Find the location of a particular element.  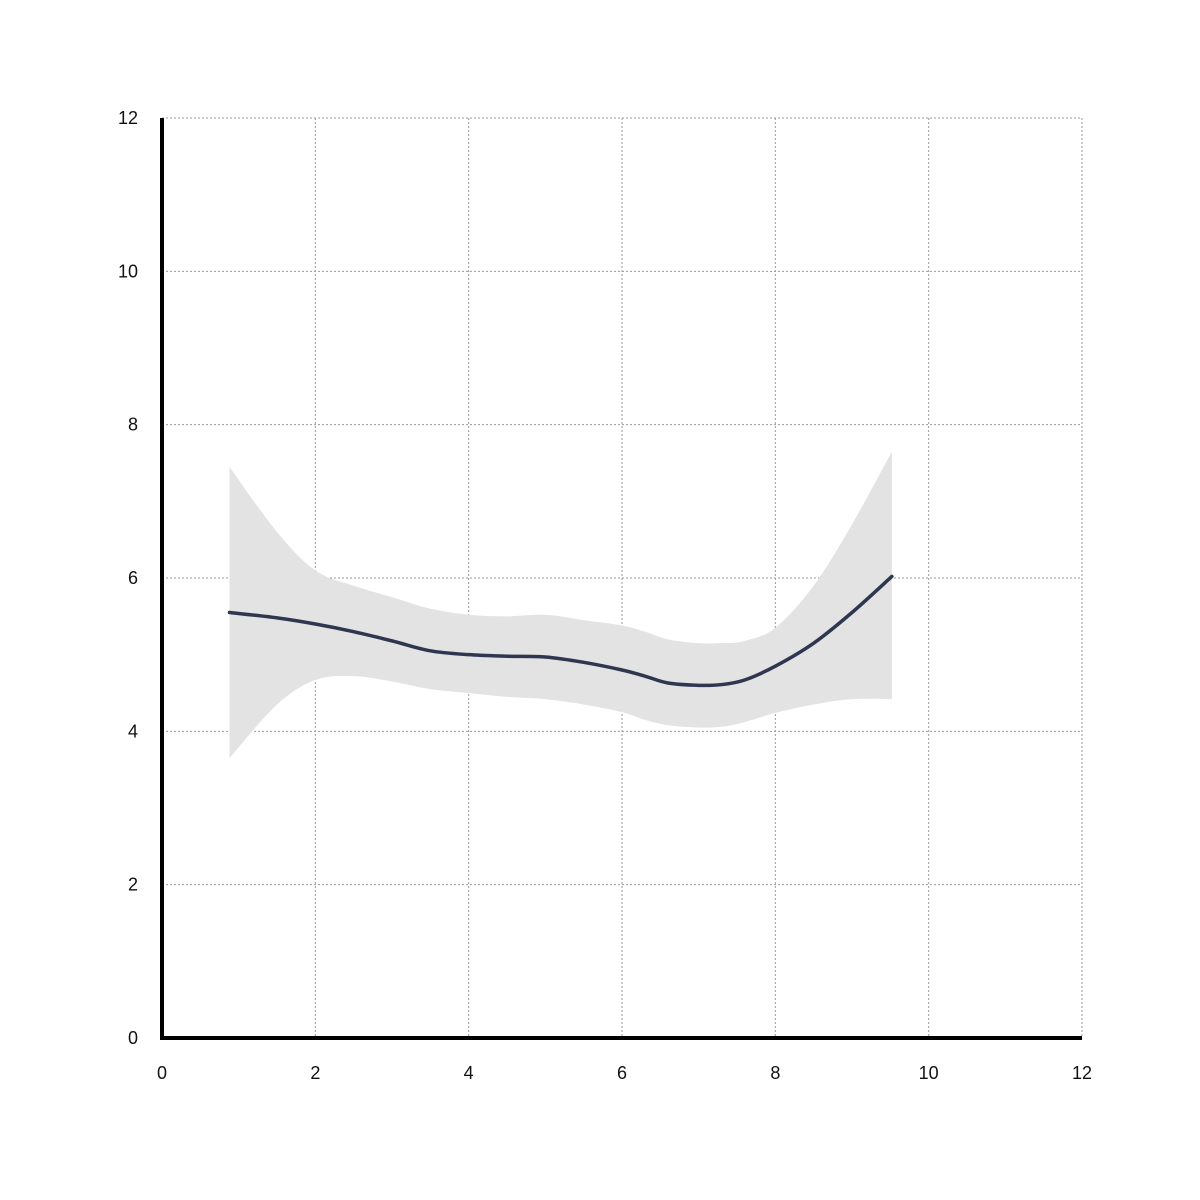

trend-line is located at coordinates (560, 631).